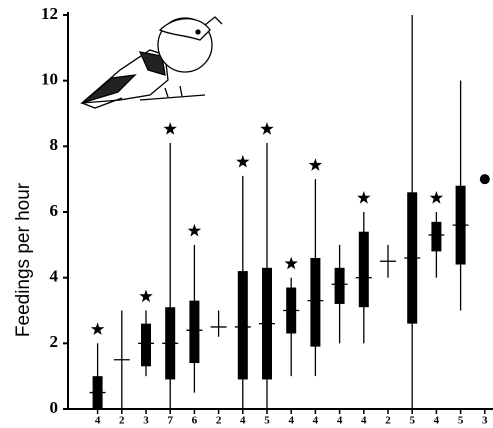 This screenshot has width=493, height=428. Describe the element at coordinates (49, 79) in the screenshot. I see `y-tick-label: 10` at that location.